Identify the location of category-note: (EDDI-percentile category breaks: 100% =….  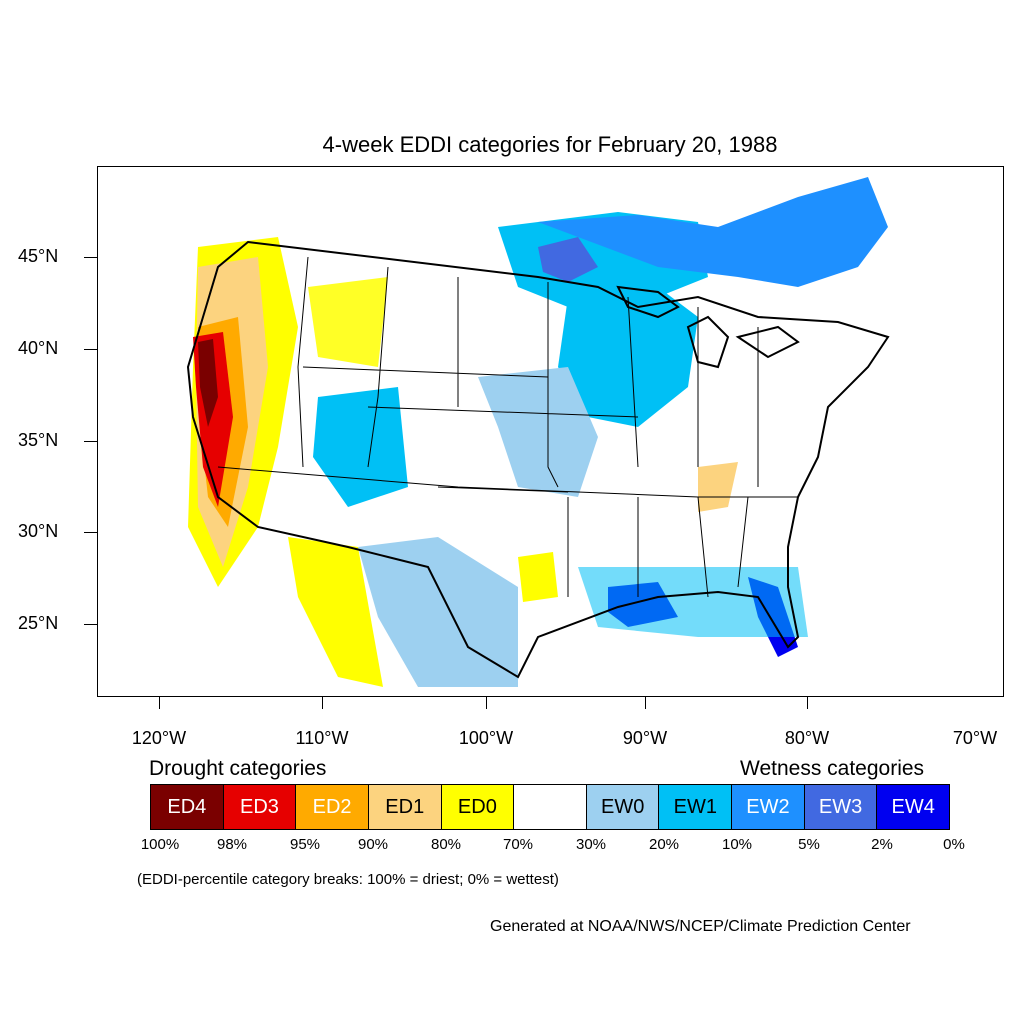
(348, 879).